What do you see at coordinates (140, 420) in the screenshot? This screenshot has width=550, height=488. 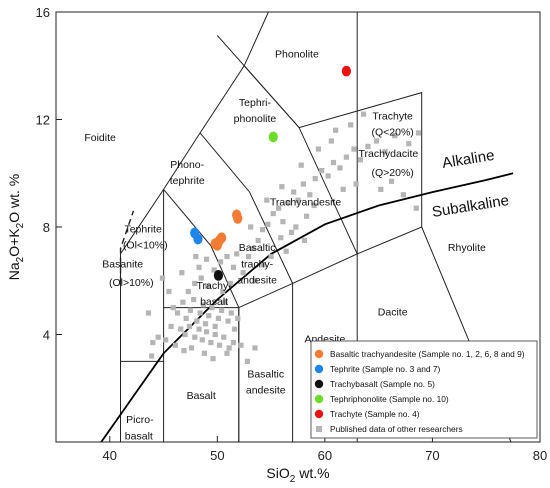 I see `field-label: Picro-` at bounding box center [140, 420].